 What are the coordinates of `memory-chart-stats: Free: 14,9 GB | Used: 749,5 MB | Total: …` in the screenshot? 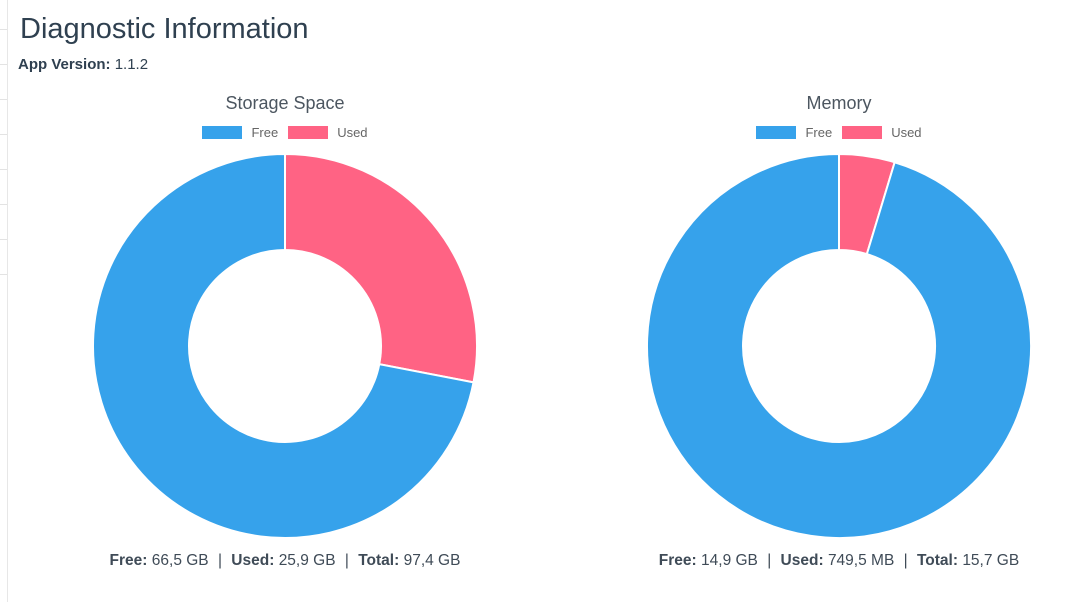 It's located at (839, 561).